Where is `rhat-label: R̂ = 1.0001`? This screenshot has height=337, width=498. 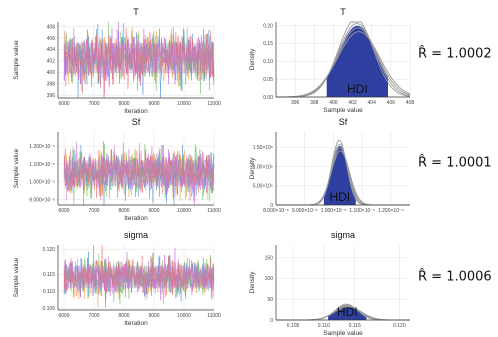 rhat-label: R̂ = 1.0001 is located at coordinates (455, 162).